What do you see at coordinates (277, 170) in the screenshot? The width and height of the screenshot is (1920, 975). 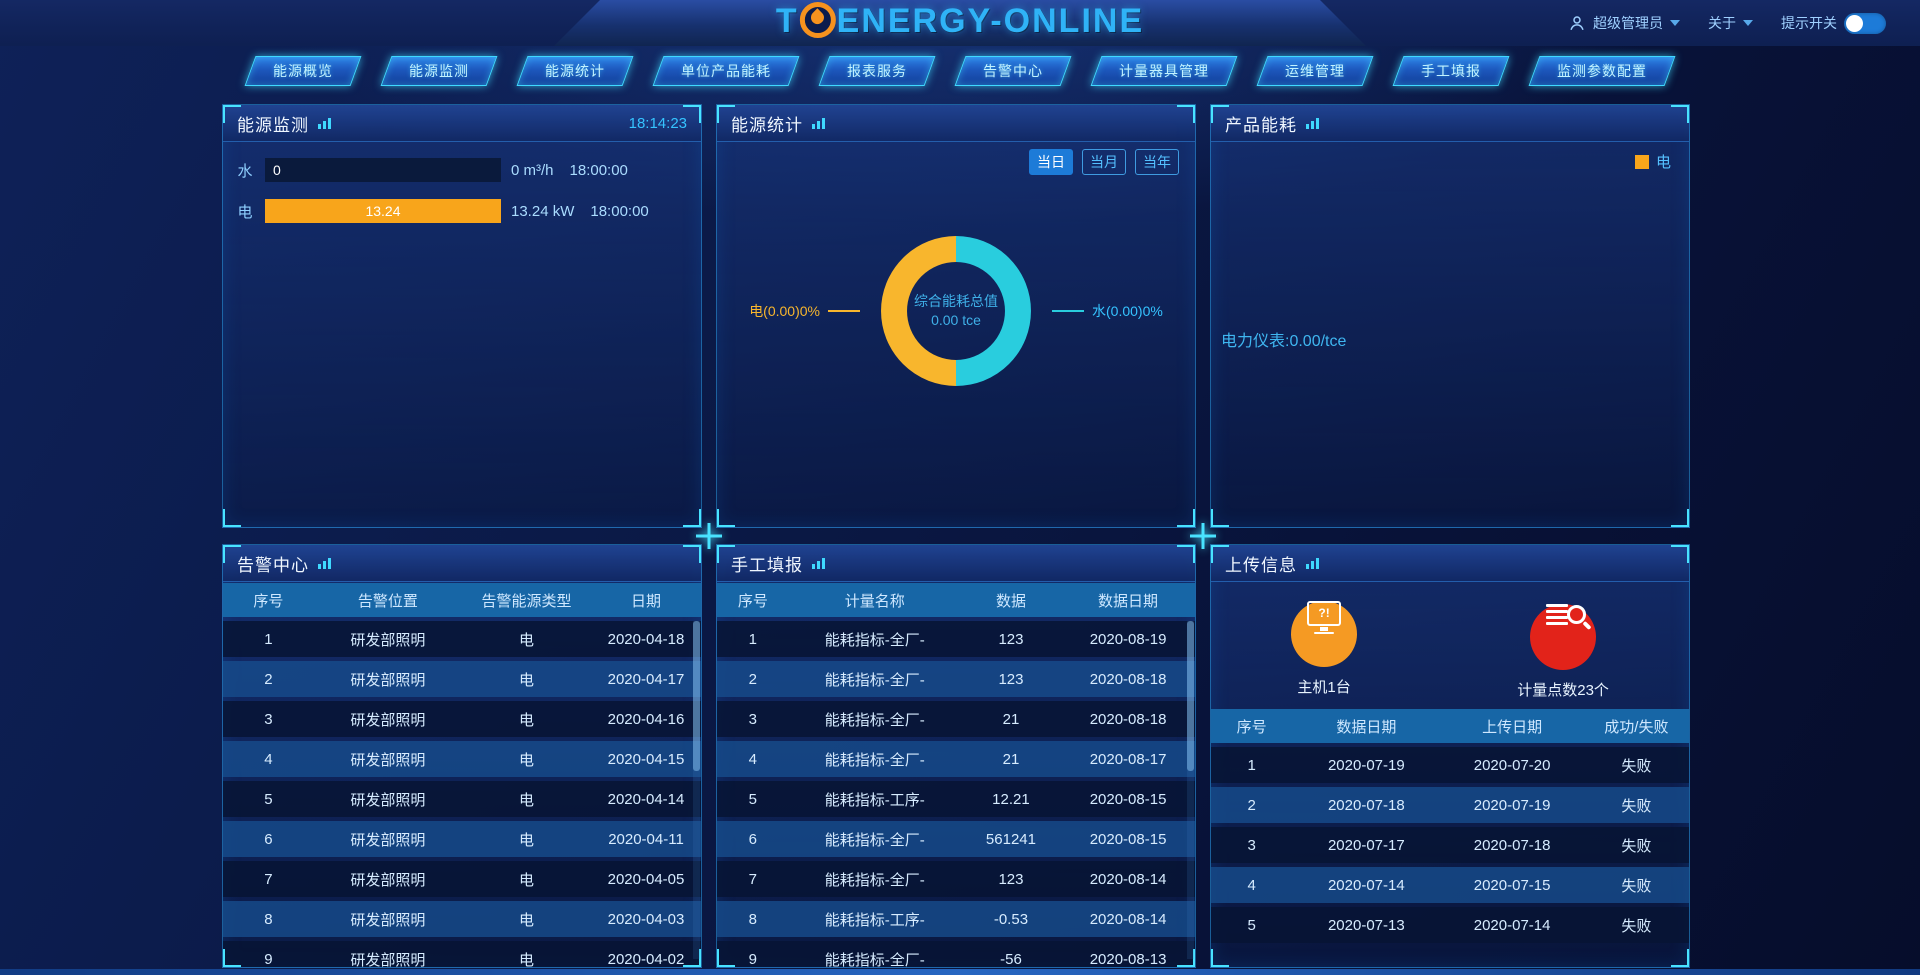 I see `meter-bar-value: 0` at bounding box center [277, 170].